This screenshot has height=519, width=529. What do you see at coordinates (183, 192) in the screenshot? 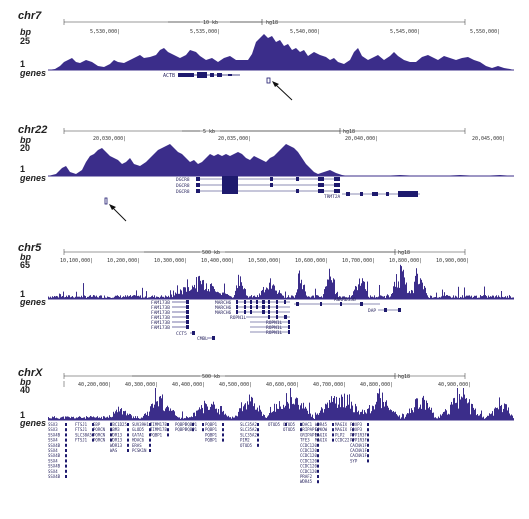
I see `gene-label: DGCR8` at bounding box center [183, 192].